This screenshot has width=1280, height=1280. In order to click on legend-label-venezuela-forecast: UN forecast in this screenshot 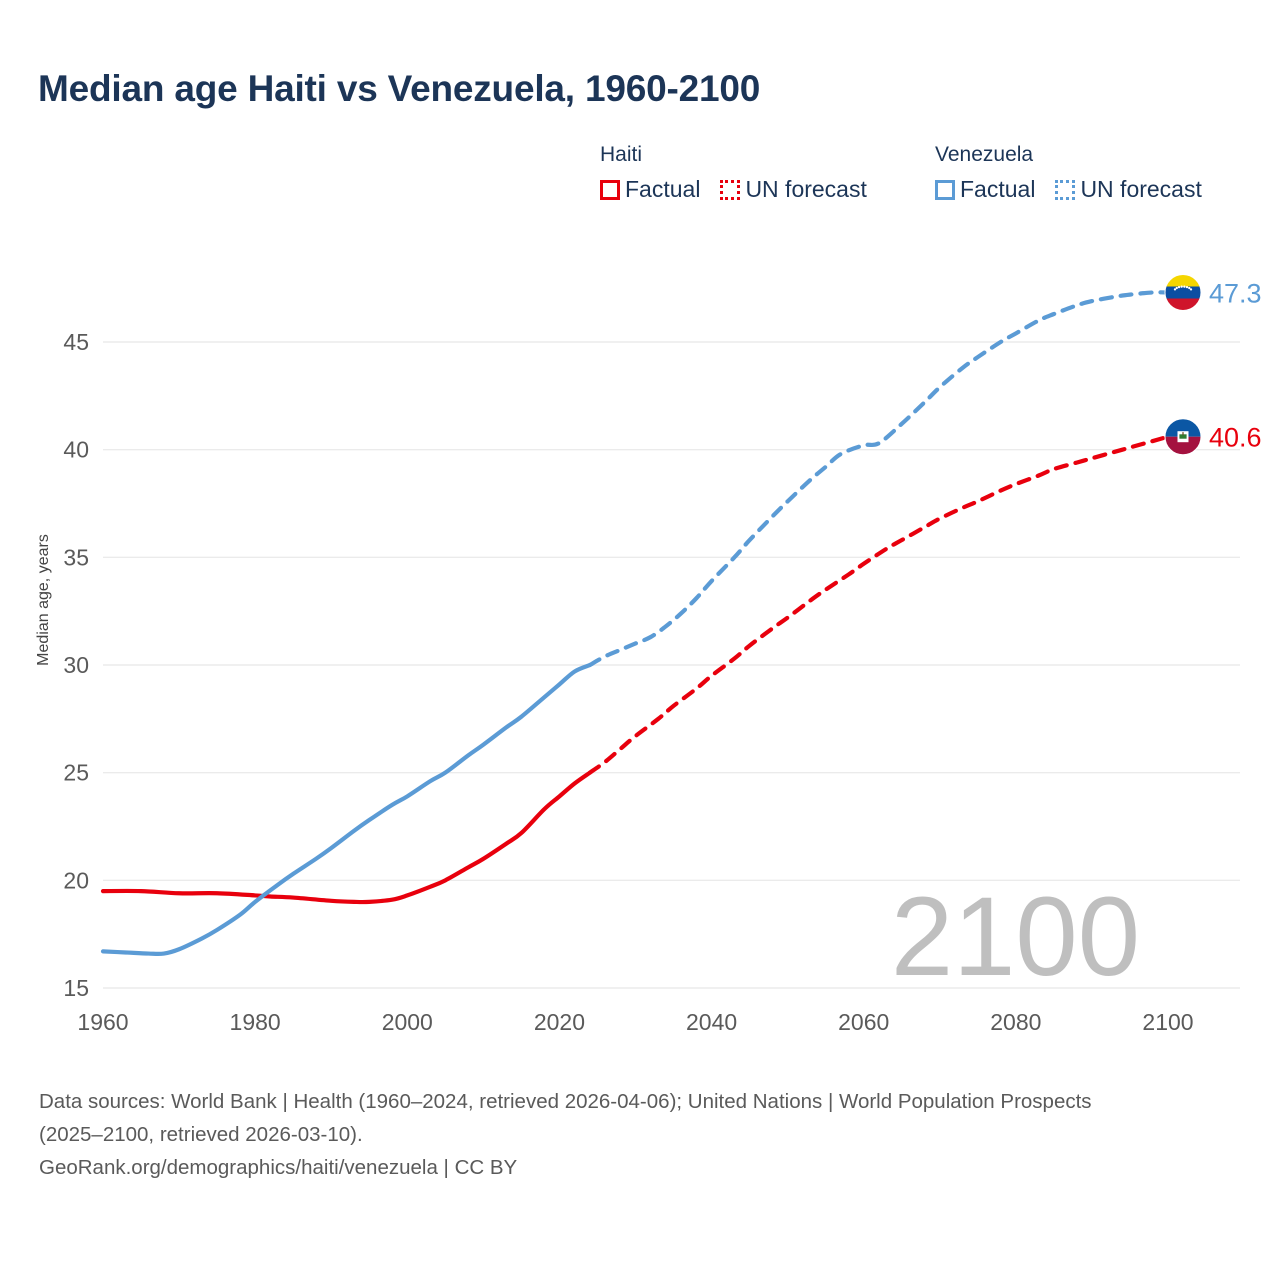, I will do `click(1141, 189)`.